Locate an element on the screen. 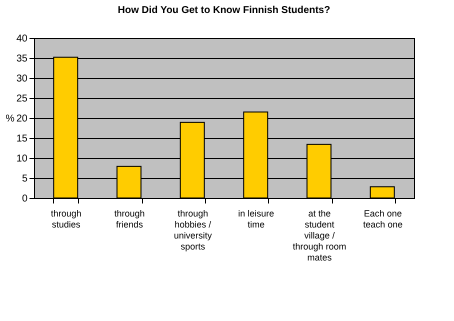 Image resolution: width=454 pixels, height=321 pixels. y-tick-label: 10 is located at coordinates (22, 159).